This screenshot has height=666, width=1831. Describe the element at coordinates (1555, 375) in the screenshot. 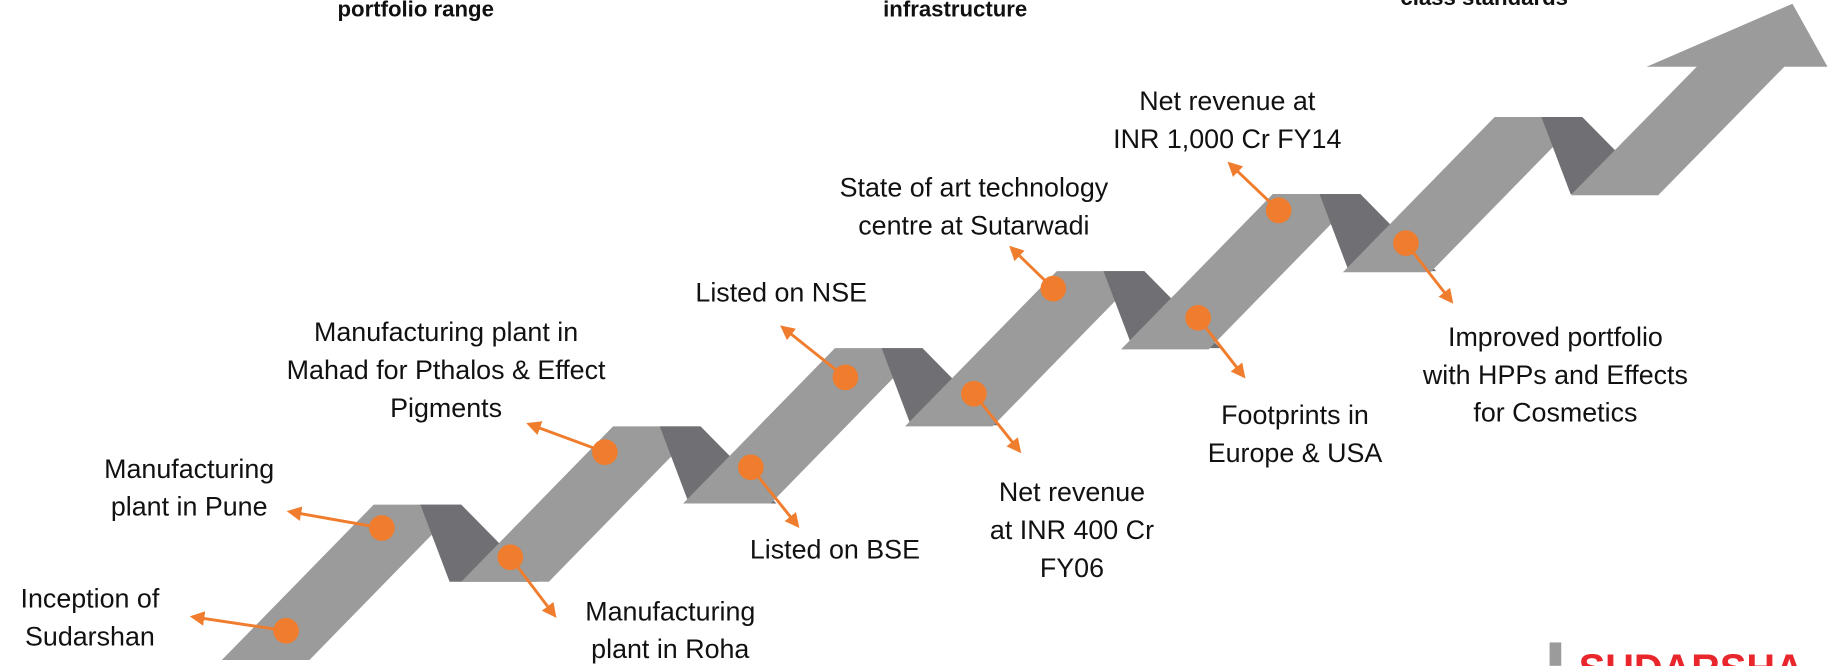

I see `milestone-label: with HPPs and Effects` at that location.